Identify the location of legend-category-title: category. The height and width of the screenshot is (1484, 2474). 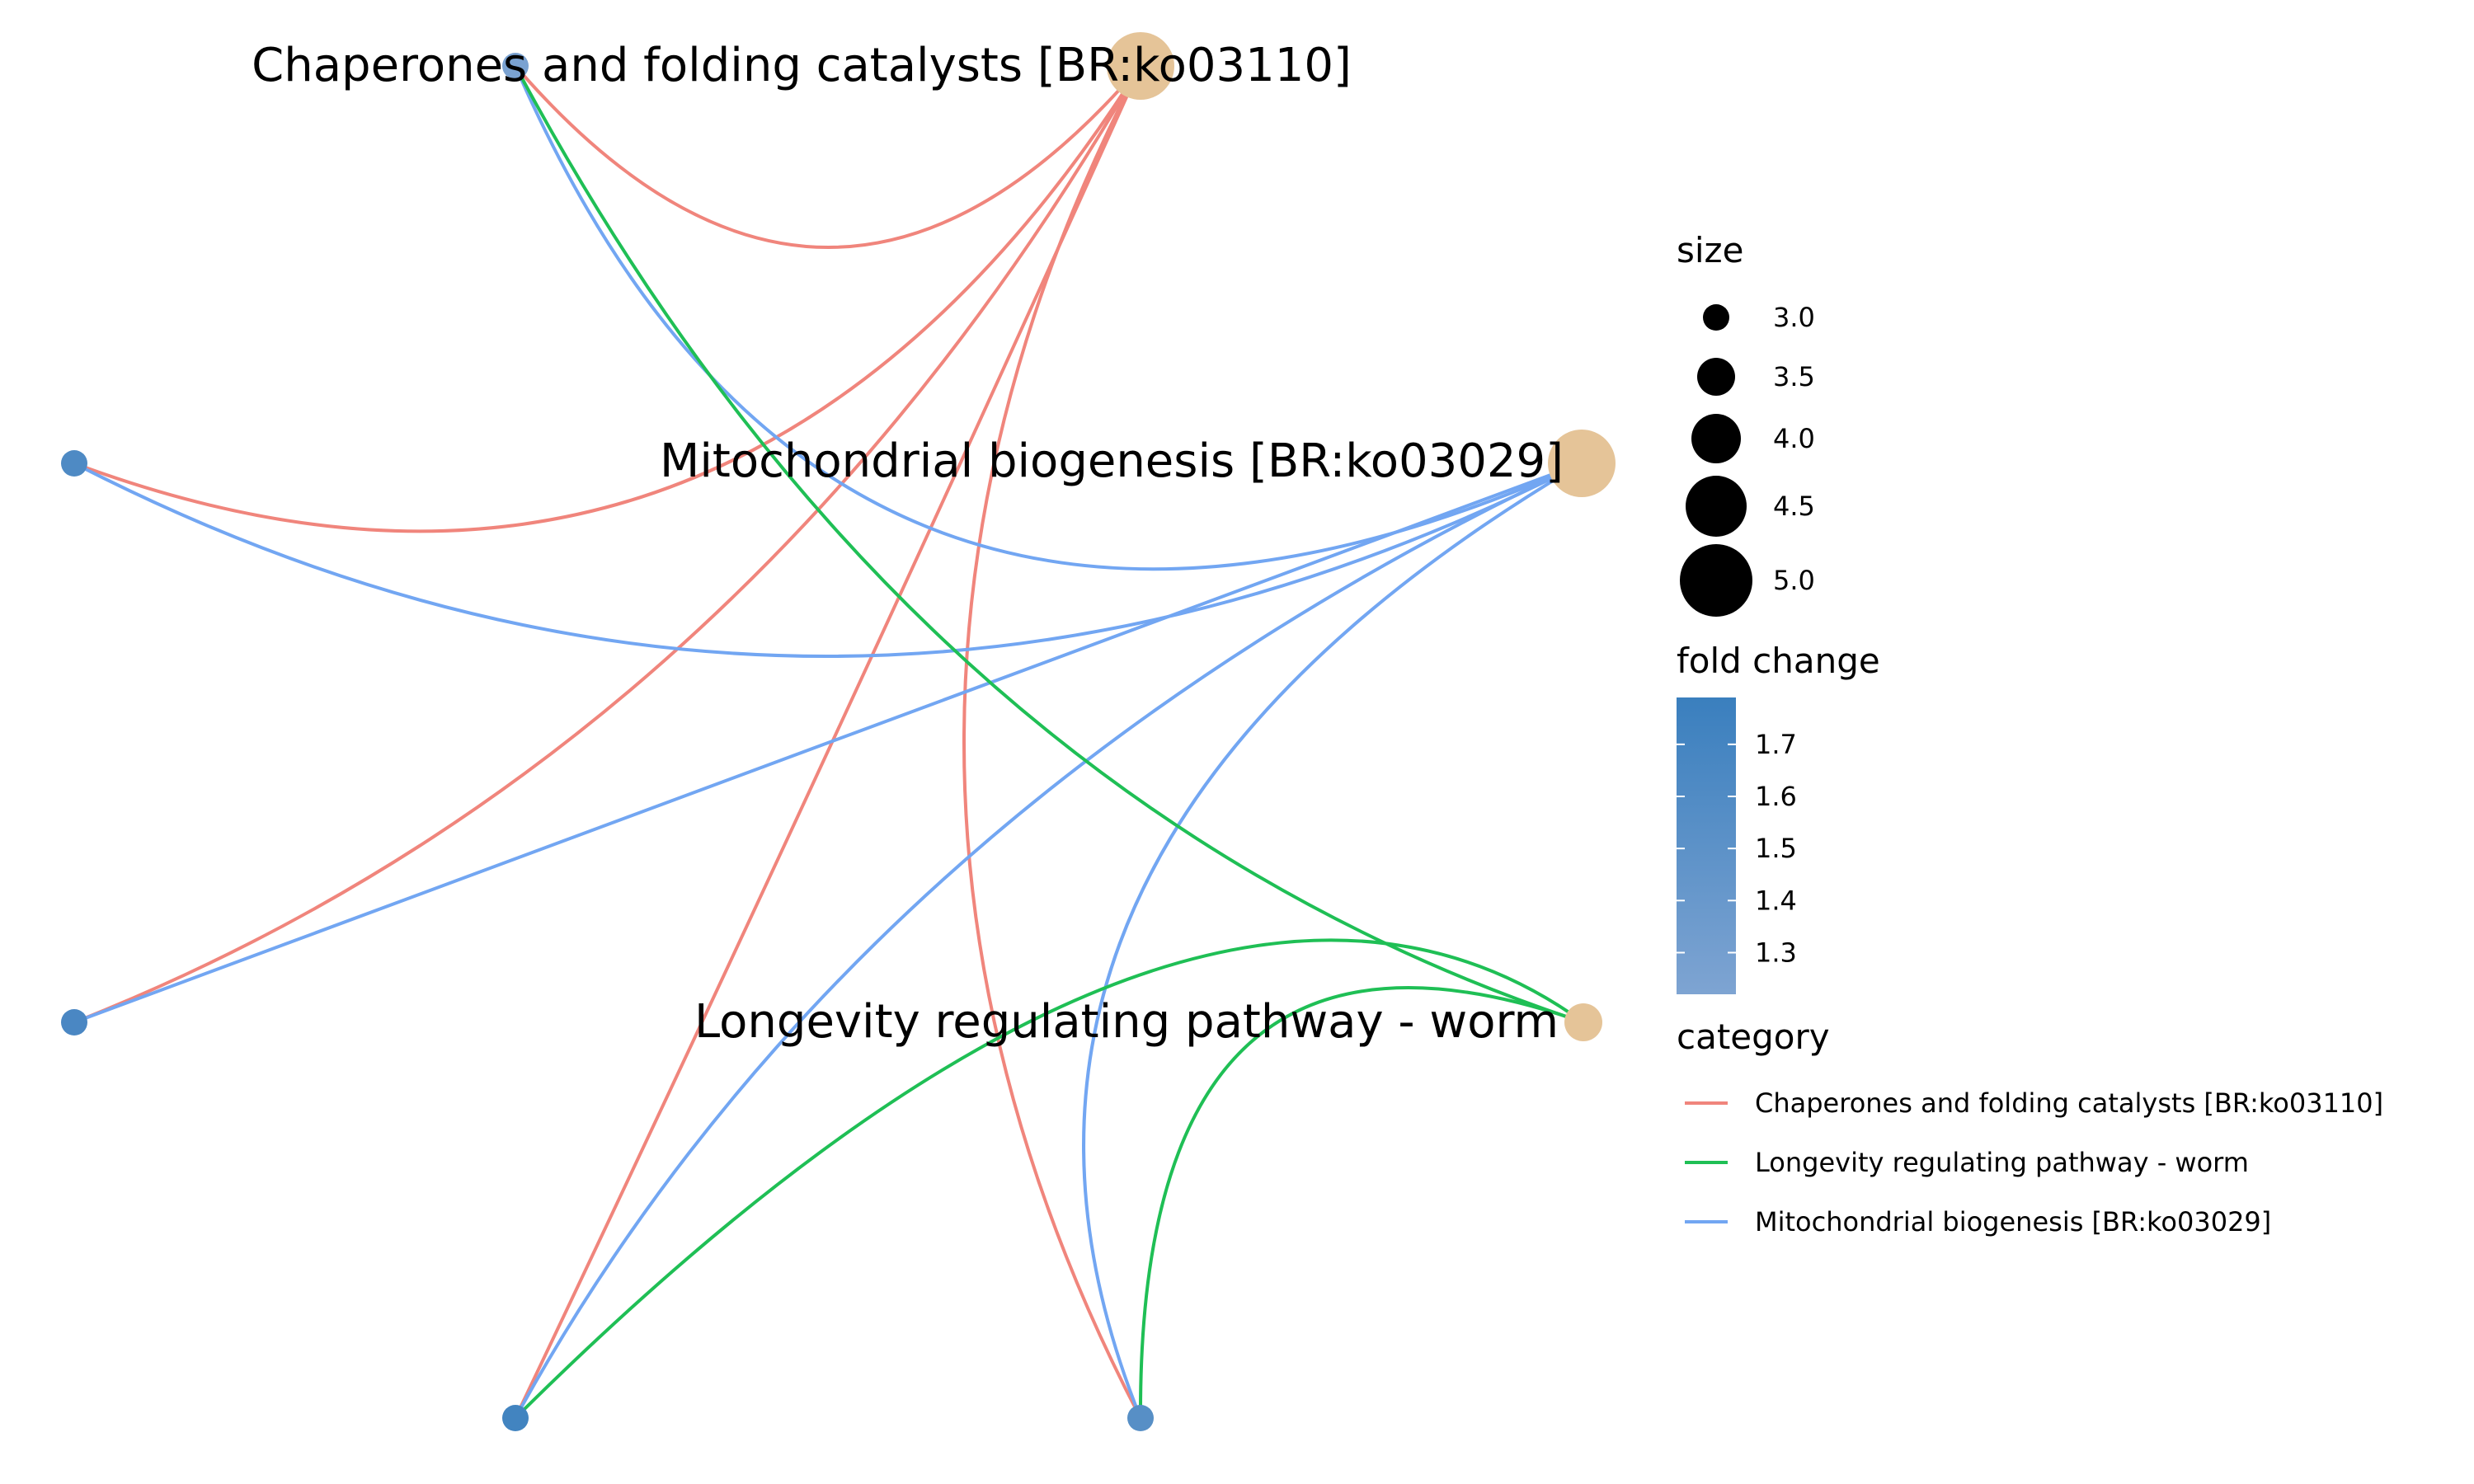
(1753, 1037).